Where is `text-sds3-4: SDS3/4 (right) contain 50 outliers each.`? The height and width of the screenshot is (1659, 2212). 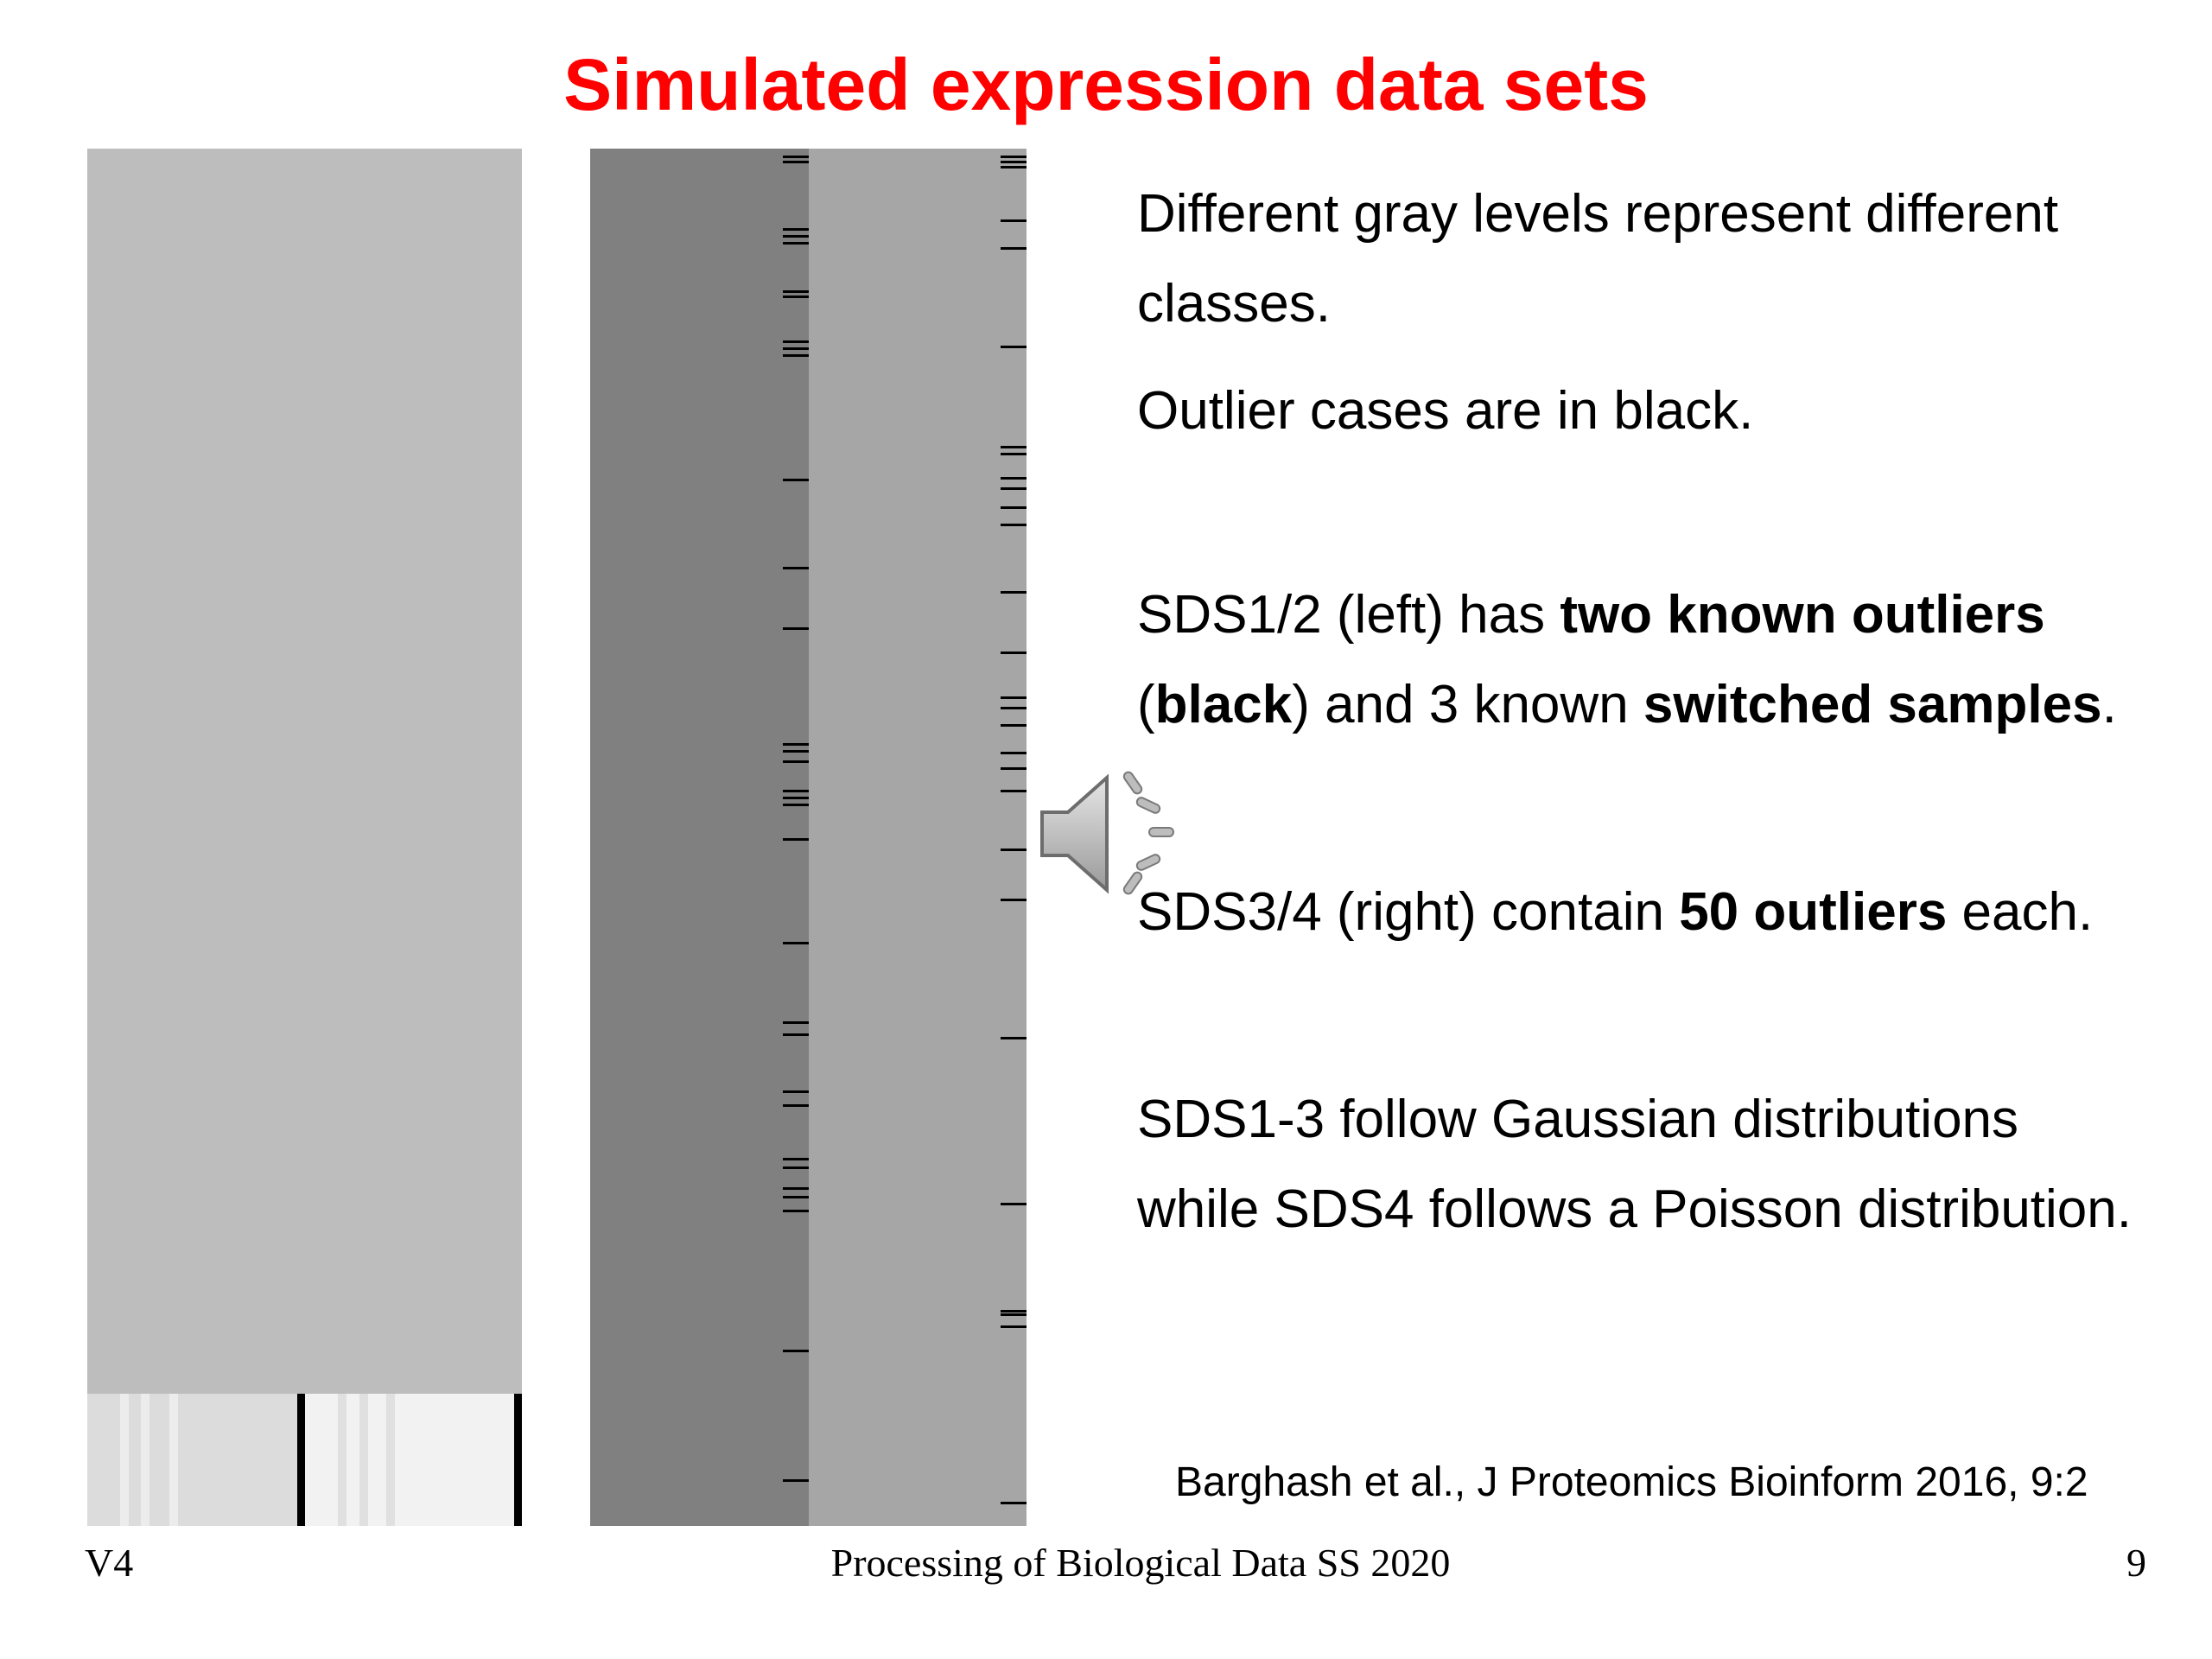
text-sds3-4: SDS3/4 (right) contain 50 outliers each. is located at coordinates (1664, 913).